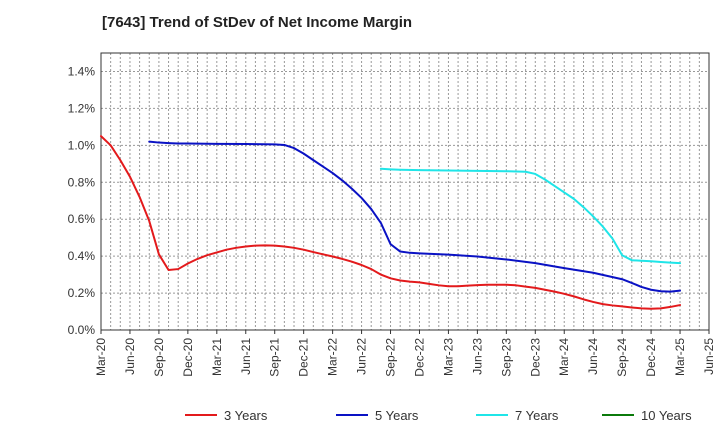 The image size is (720, 440). Describe the element at coordinates (82, 293) in the screenshot. I see `y-tick-label: 0.2%` at that location.